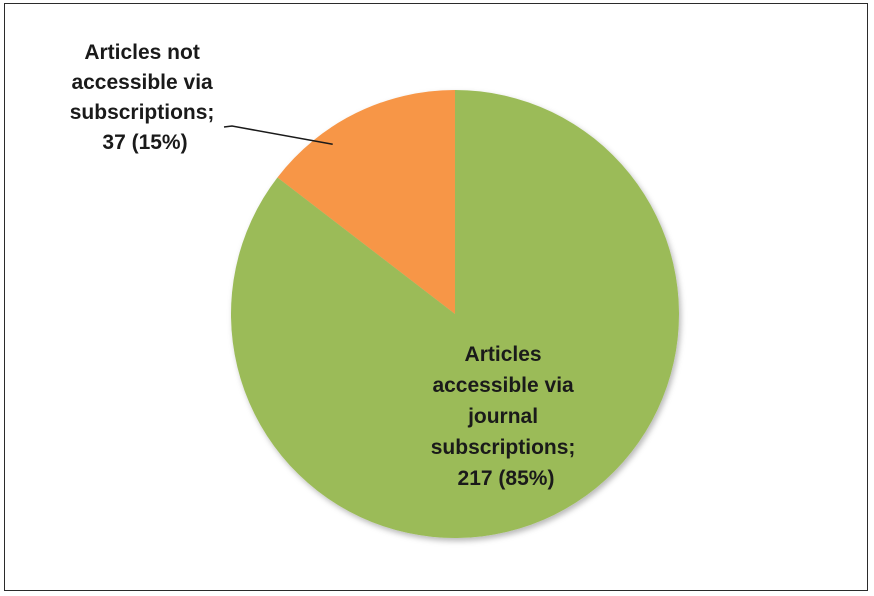  I want to click on leader-line, so click(278, 135).